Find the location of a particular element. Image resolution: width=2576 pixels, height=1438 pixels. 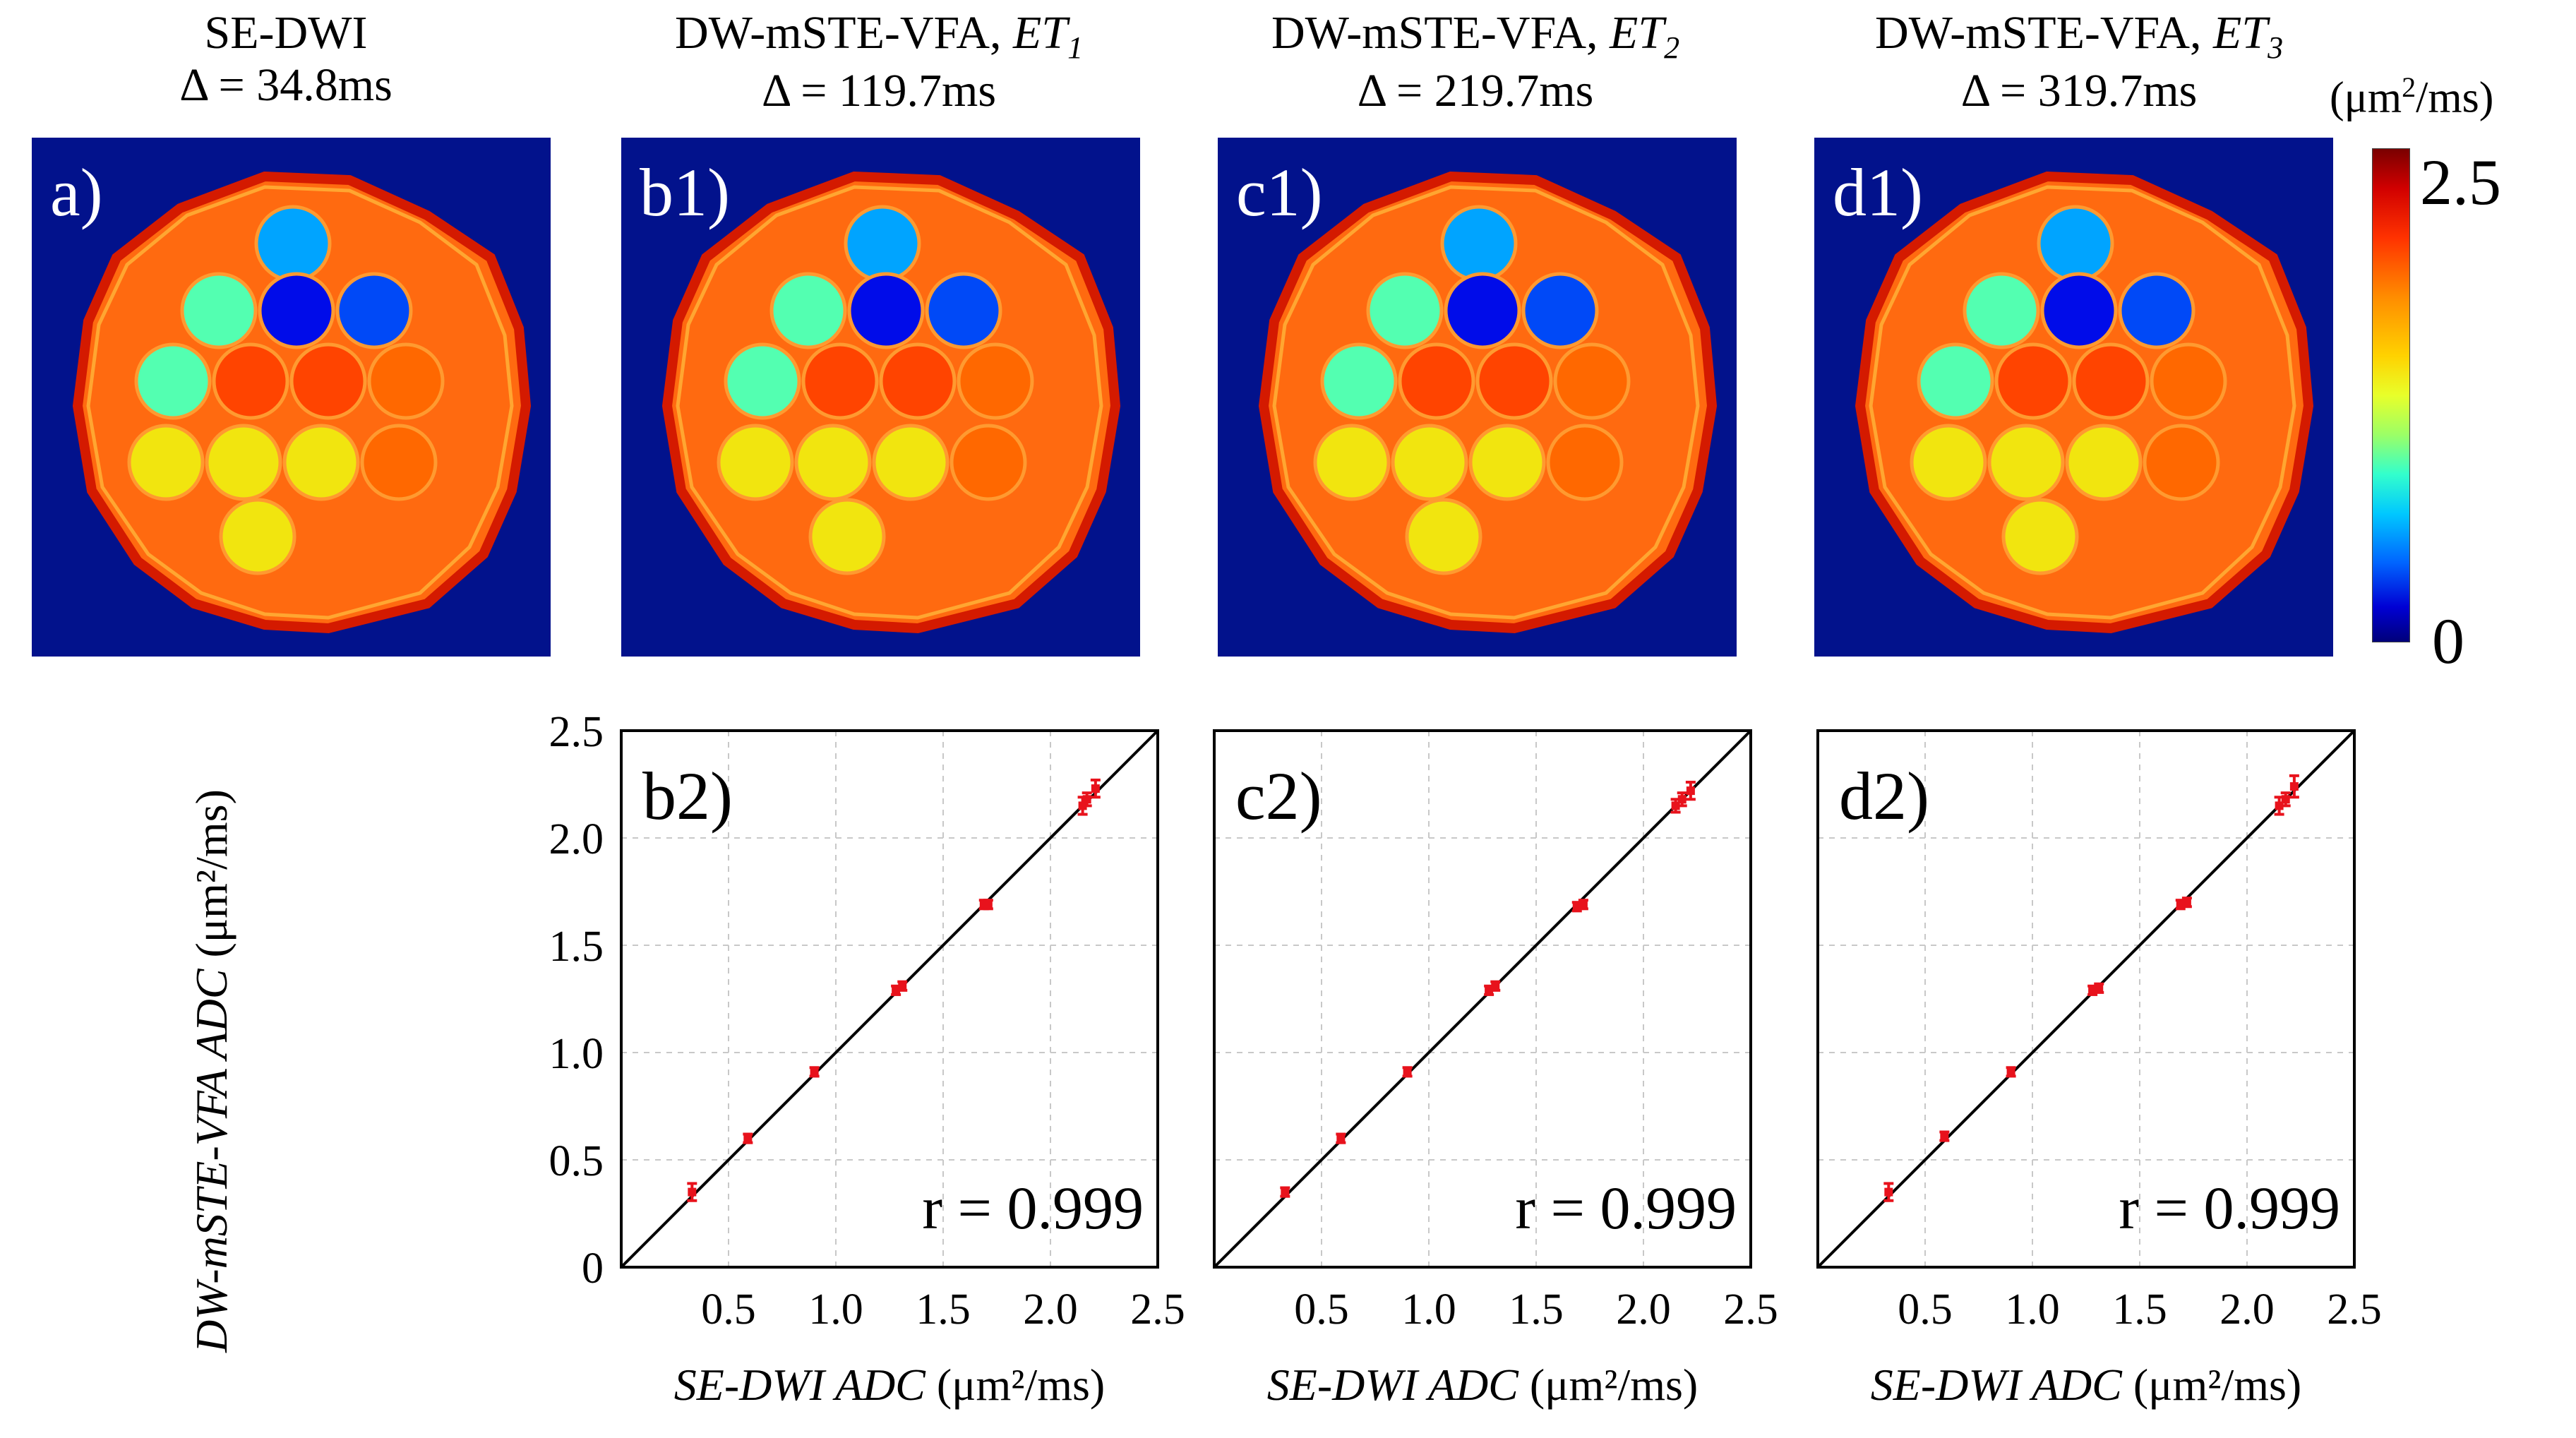

adc-map-a: a) is located at coordinates (291, 398).